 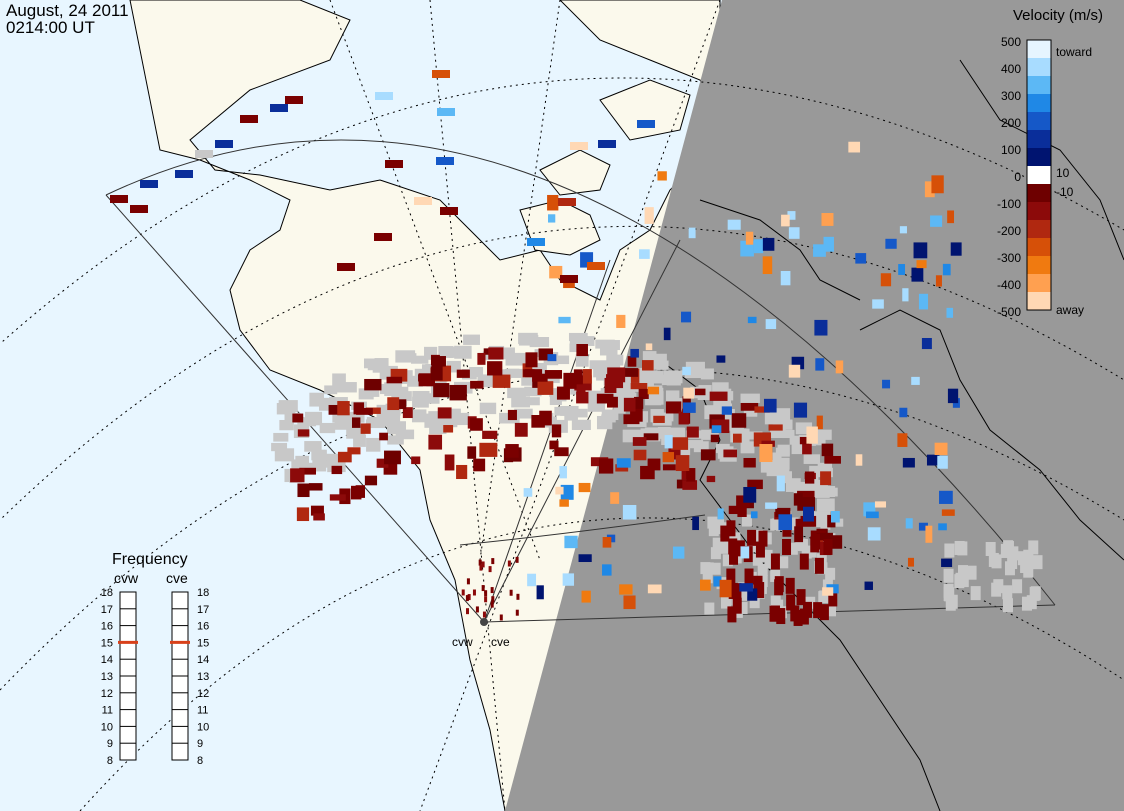 I want to click on frequency-tick-label: 12, so click(x=107, y=694).